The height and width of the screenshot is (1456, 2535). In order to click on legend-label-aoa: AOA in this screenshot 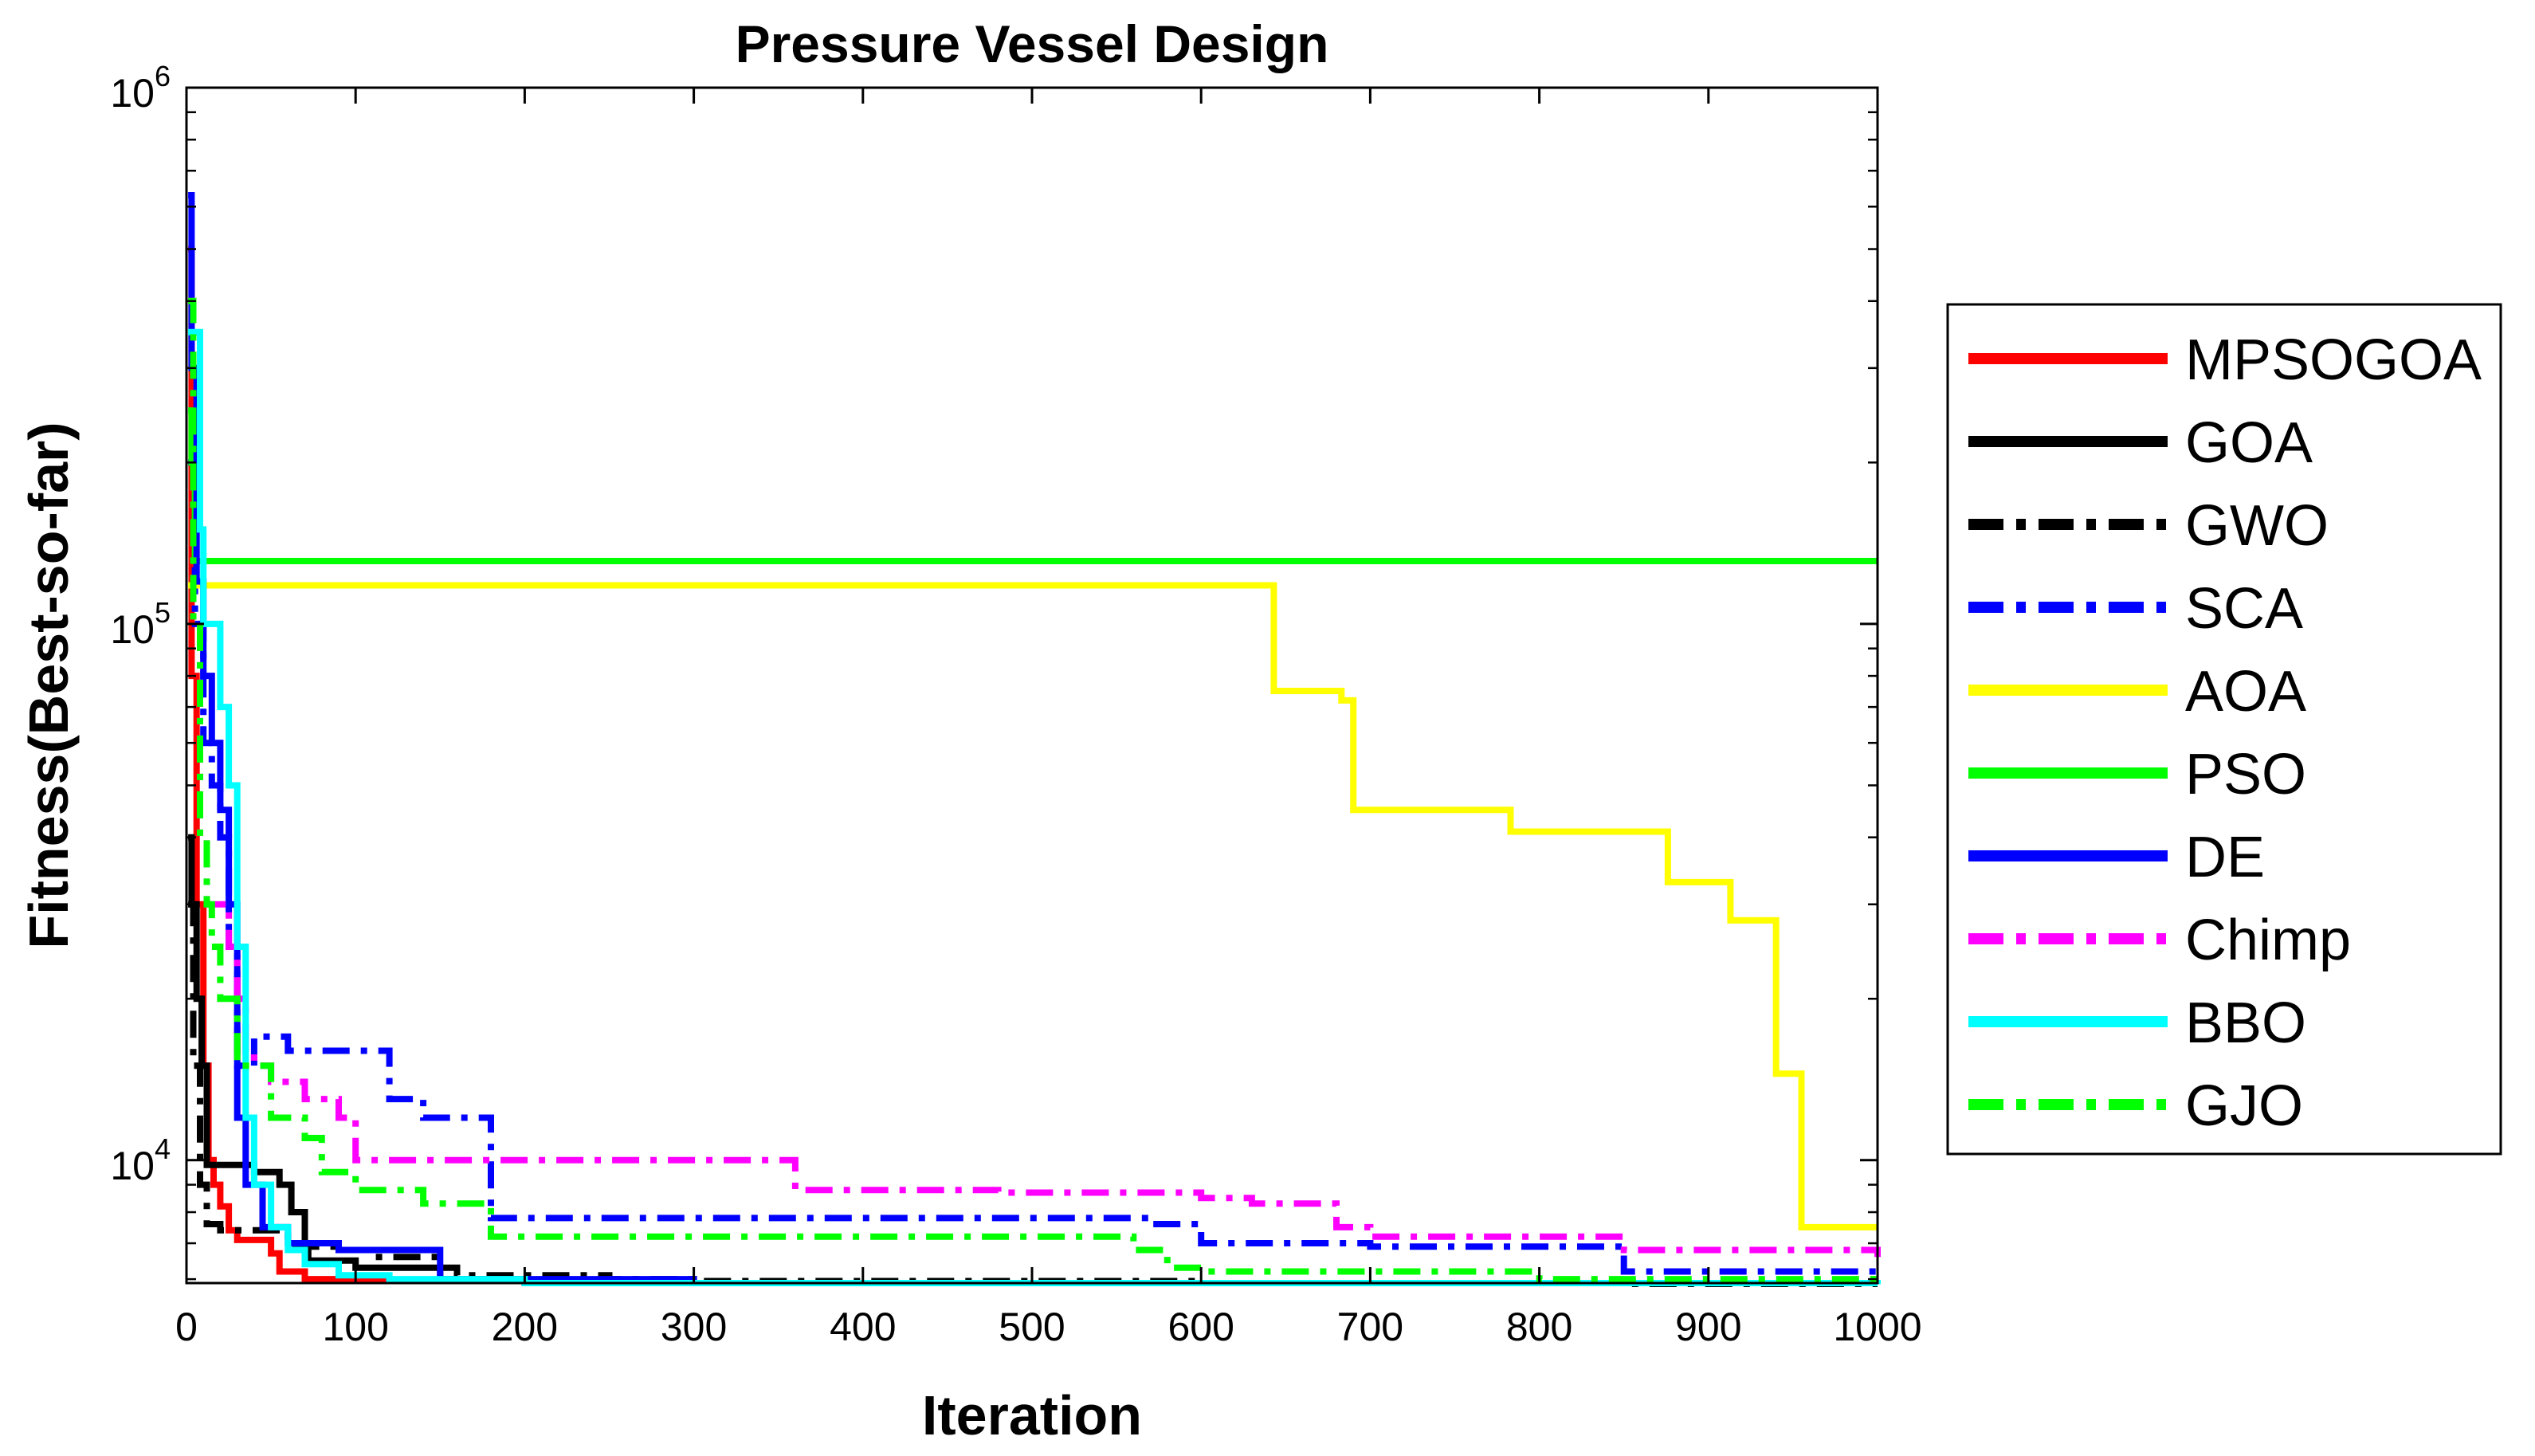, I will do `click(2245, 692)`.